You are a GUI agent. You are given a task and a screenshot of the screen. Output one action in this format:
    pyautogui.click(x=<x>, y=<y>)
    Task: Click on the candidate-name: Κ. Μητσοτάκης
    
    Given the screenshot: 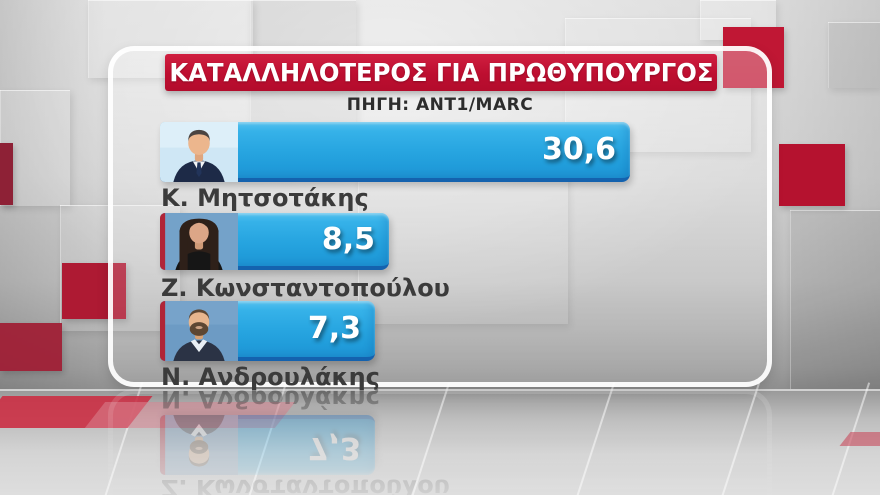 What is the action you would take?
    pyautogui.click(x=265, y=198)
    